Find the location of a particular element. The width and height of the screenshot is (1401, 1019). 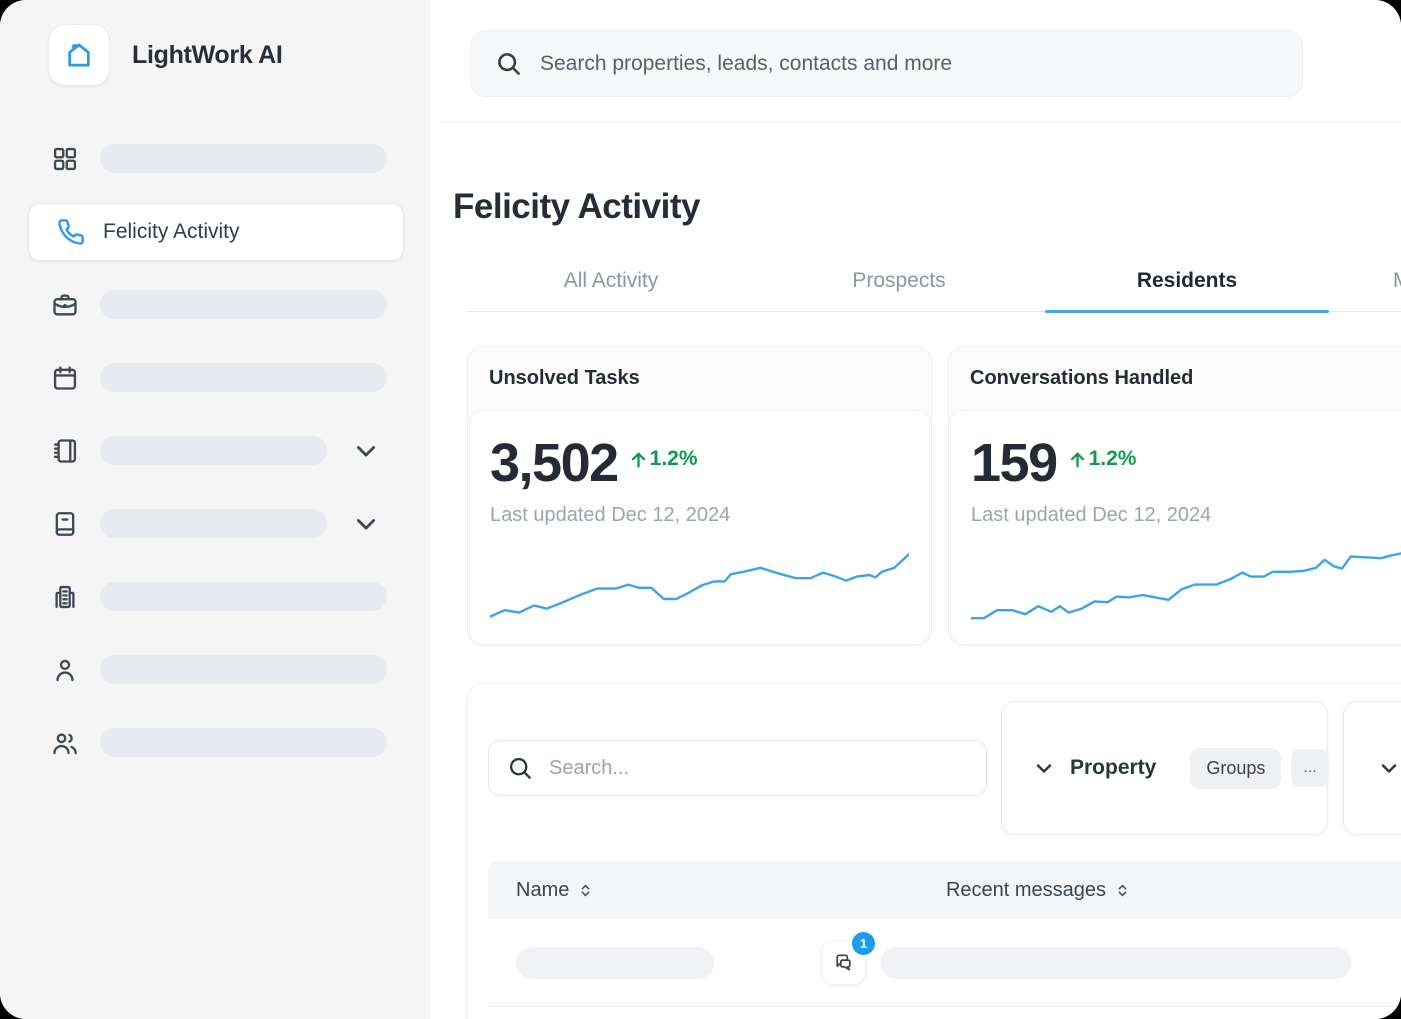

list-search-input is located at coordinates (757, 768).